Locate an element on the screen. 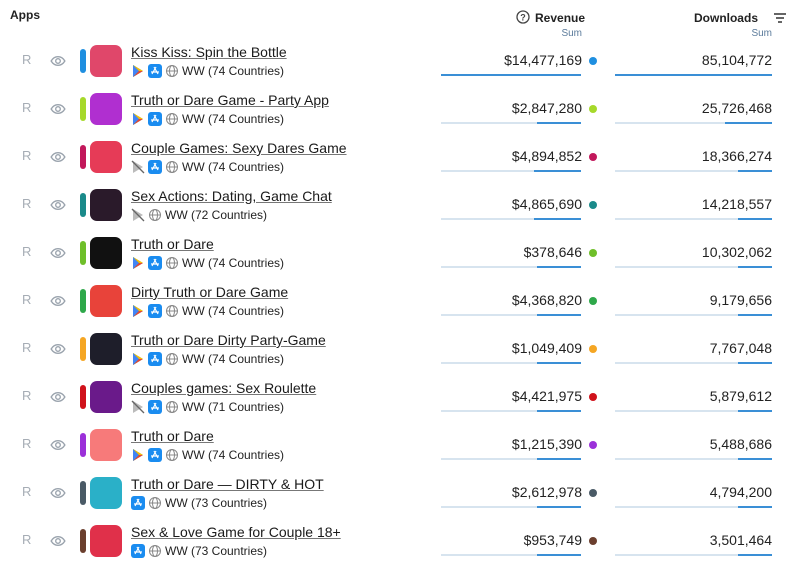 This screenshot has width=792, height=562. downloads-header: Downloads is located at coordinates (725, 18).